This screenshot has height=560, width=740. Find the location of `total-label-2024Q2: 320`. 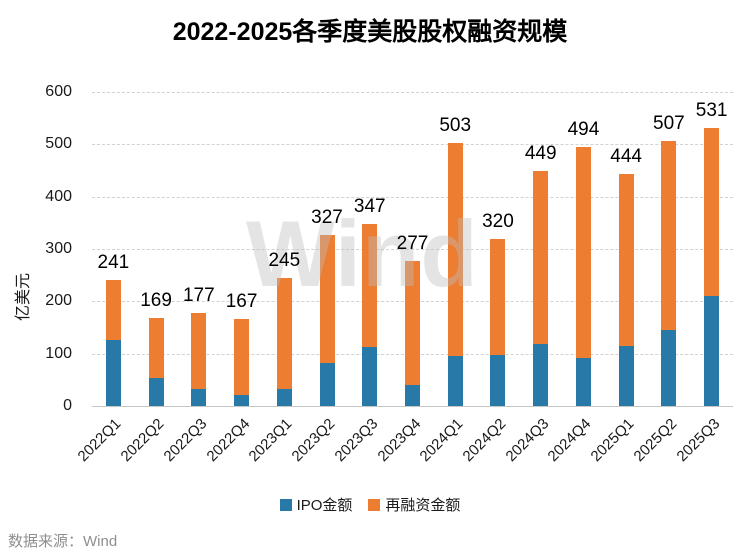

total-label-2024Q2: 320 is located at coordinates (498, 221).